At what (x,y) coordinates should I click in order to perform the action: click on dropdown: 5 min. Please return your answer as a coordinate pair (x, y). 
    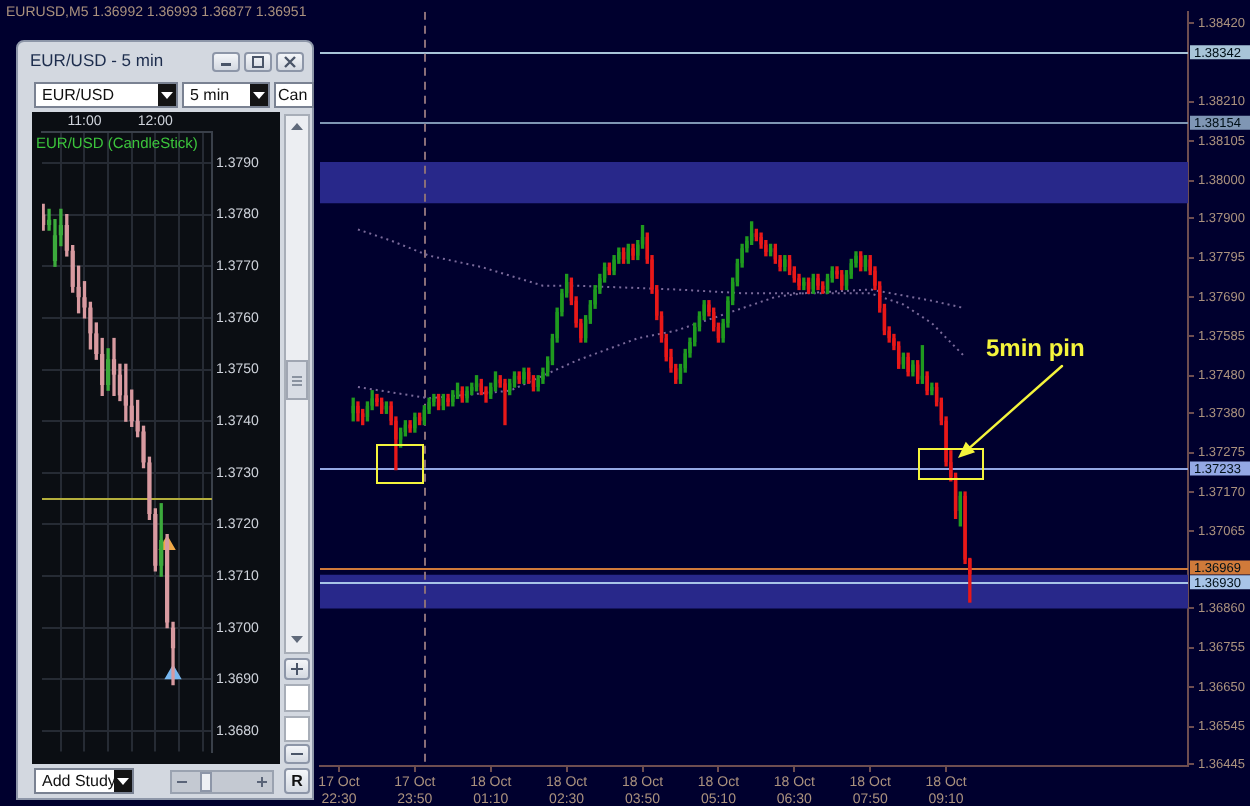
    Looking at the image, I should click on (226, 95).